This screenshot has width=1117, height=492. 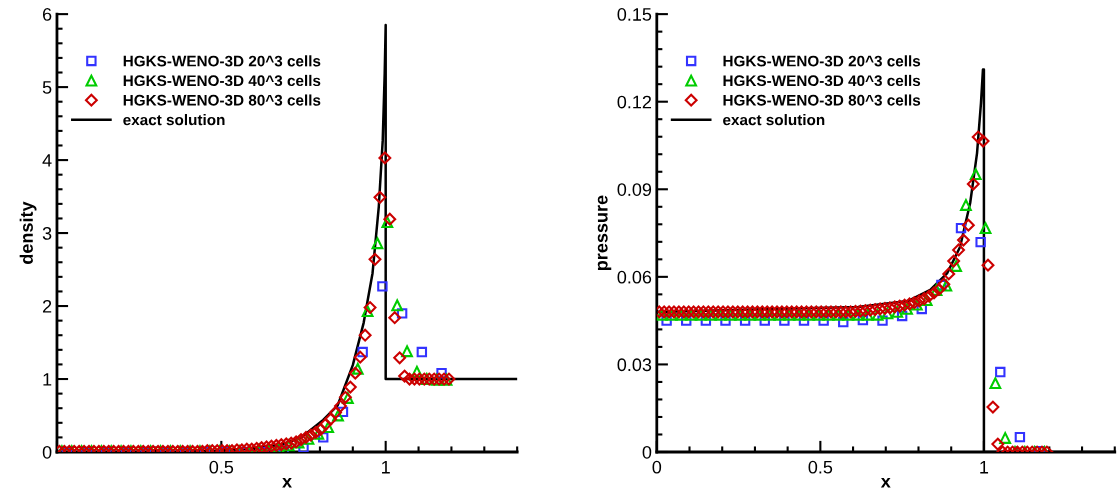 What do you see at coordinates (47, 87) in the screenshot?
I see `y-tick-label: 5` at bounding box center [47, 87].